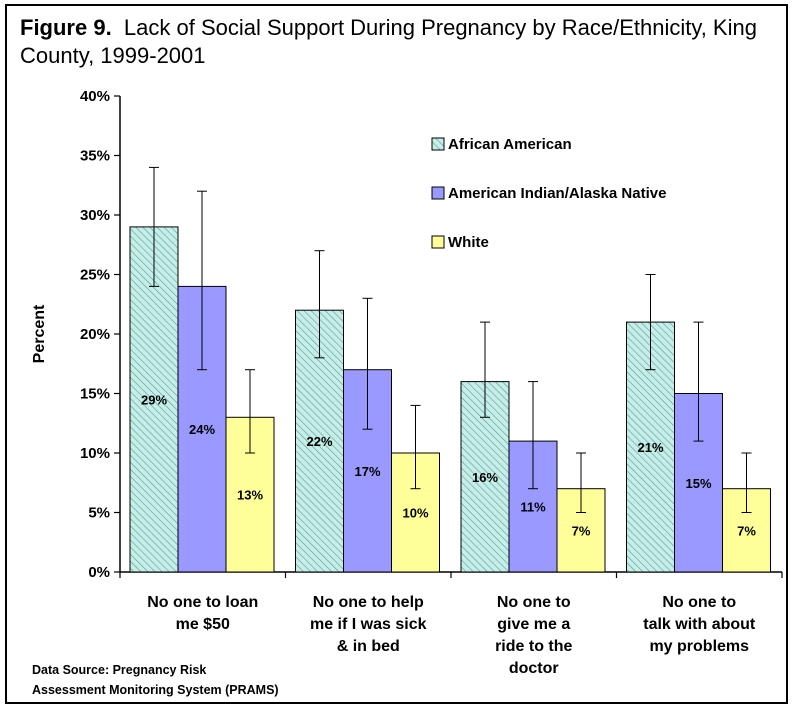 This screenshot has width=796, height=708. Describe the element at coordinates (367, 471) in the screenshot. I see `data-label: 17%` at that location.